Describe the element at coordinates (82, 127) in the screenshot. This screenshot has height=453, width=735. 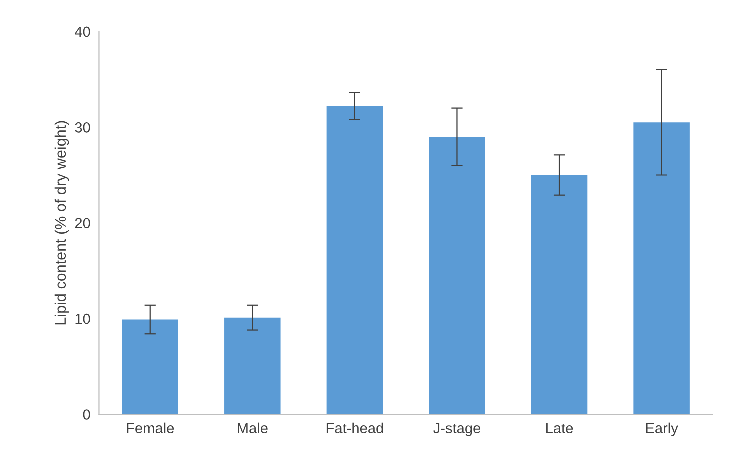
I see `y-tick-label: 30` at that location.